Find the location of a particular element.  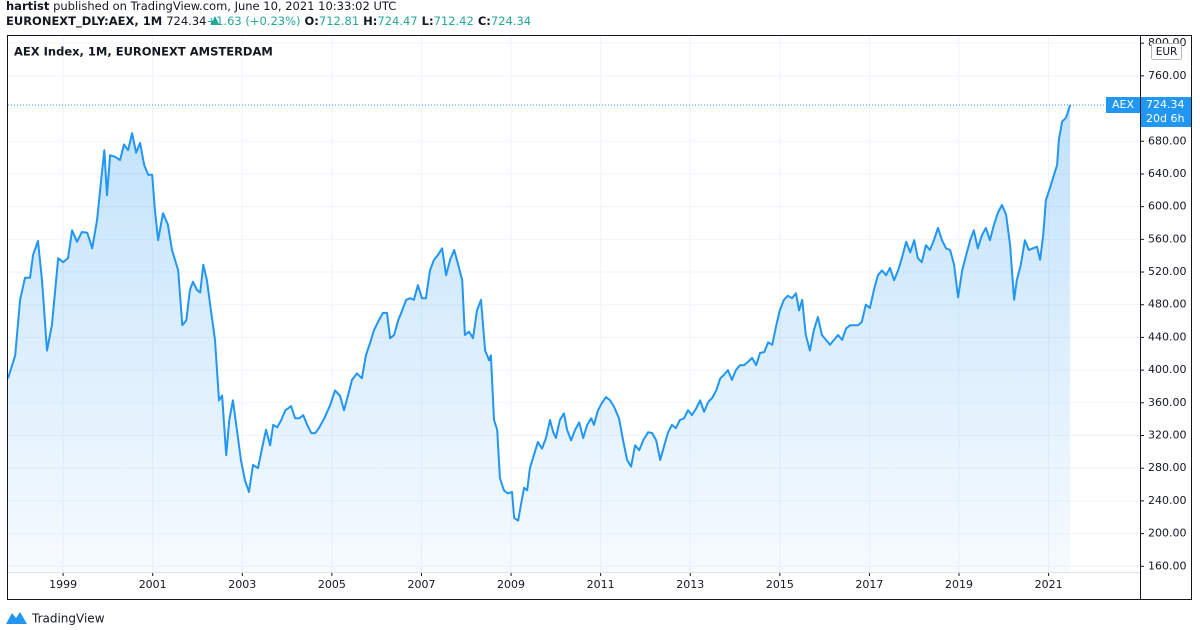

footer-logo: TradingView is located at coordinates (55, 619).